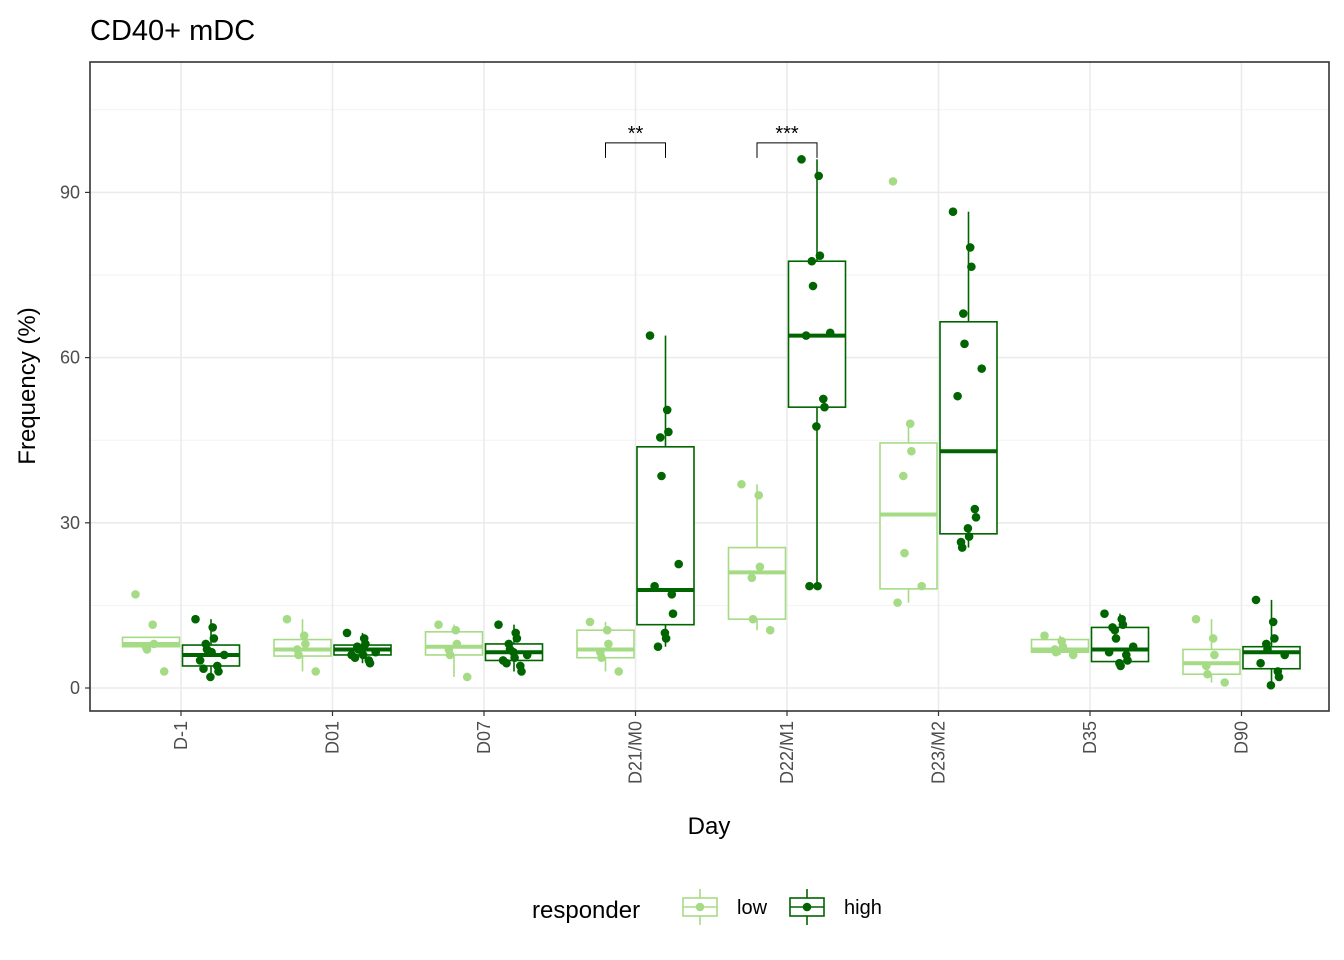  Describe the element at coordinates (27, 385) in the screenshot. I see `y-axis-title: Frequency (%)` at that location.